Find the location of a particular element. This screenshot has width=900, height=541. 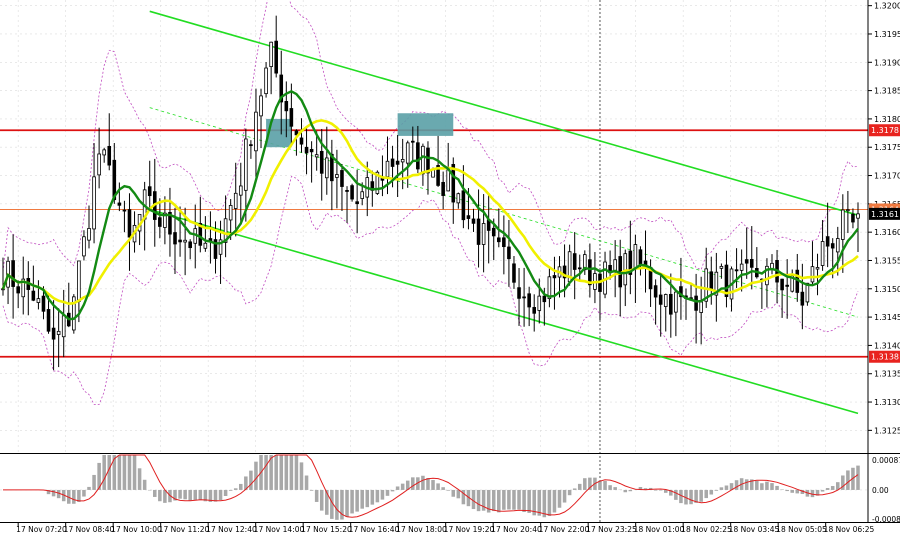

time-tick-label: 18 Nov 06:25 is located at coordinates (849, 529).